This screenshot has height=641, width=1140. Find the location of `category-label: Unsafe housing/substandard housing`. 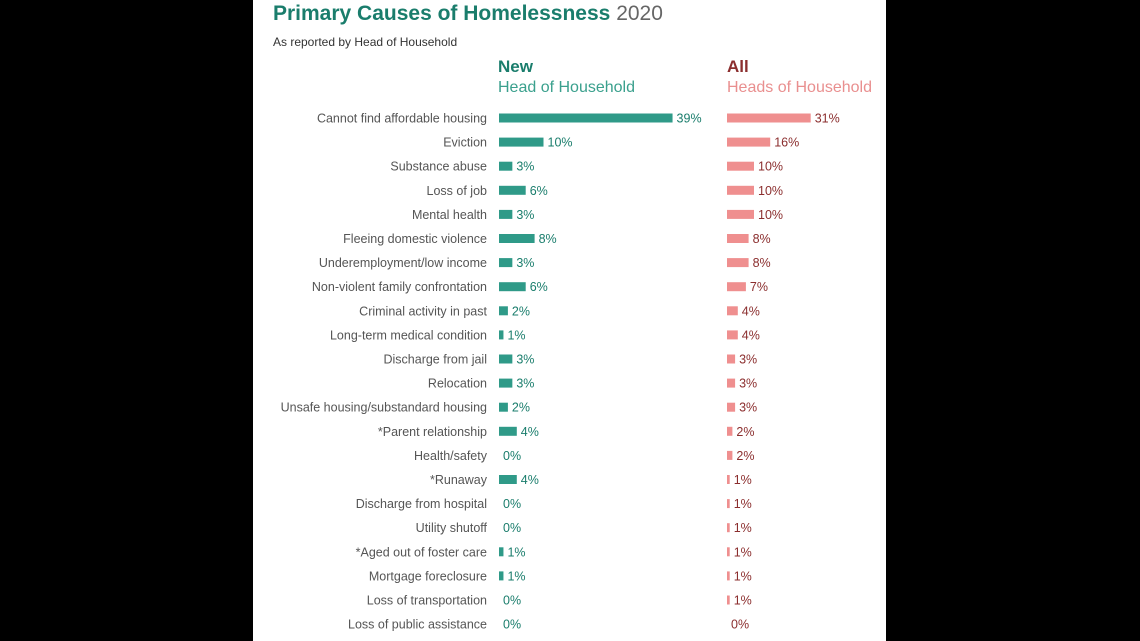

category-label: Unsafe housing/substandard housing is located at coordinates (384, 408).